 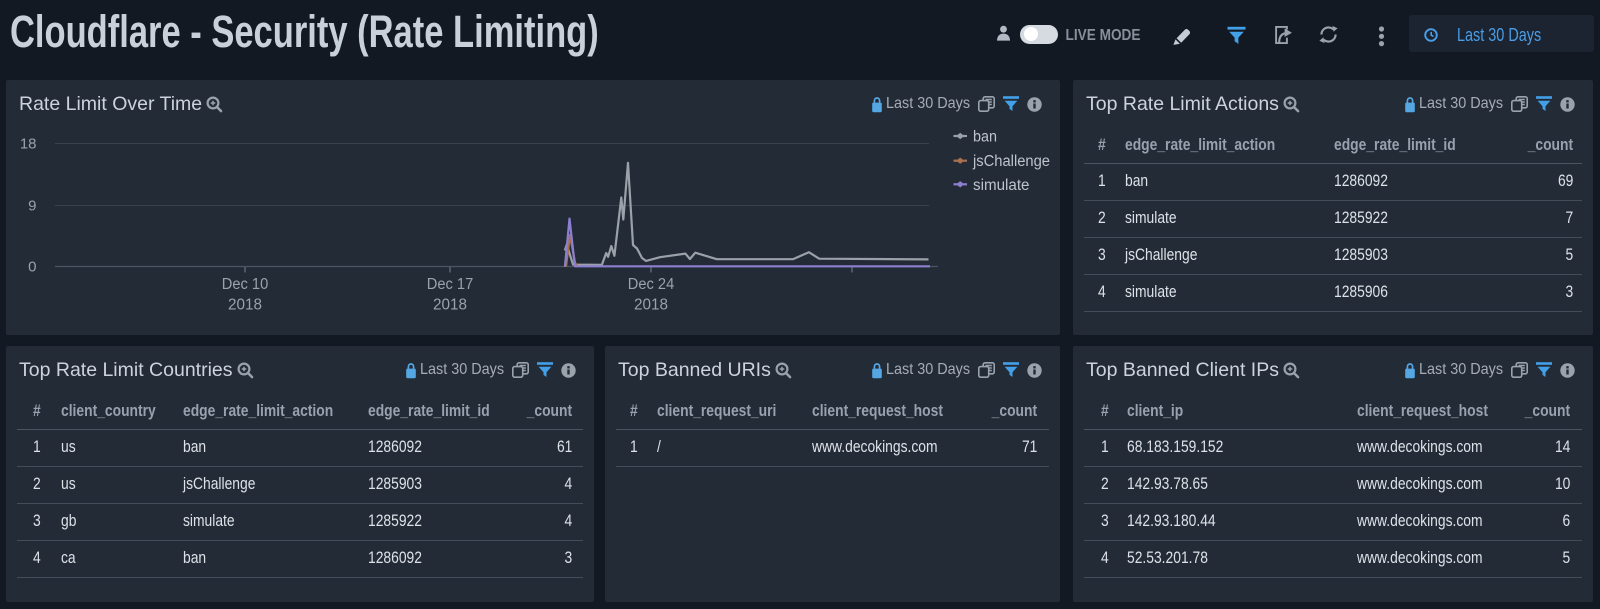 What do you see at coordinates (245, 284) in the screenshot?
I see `svg-text: Dec 10` at bounding box center [245, 284].